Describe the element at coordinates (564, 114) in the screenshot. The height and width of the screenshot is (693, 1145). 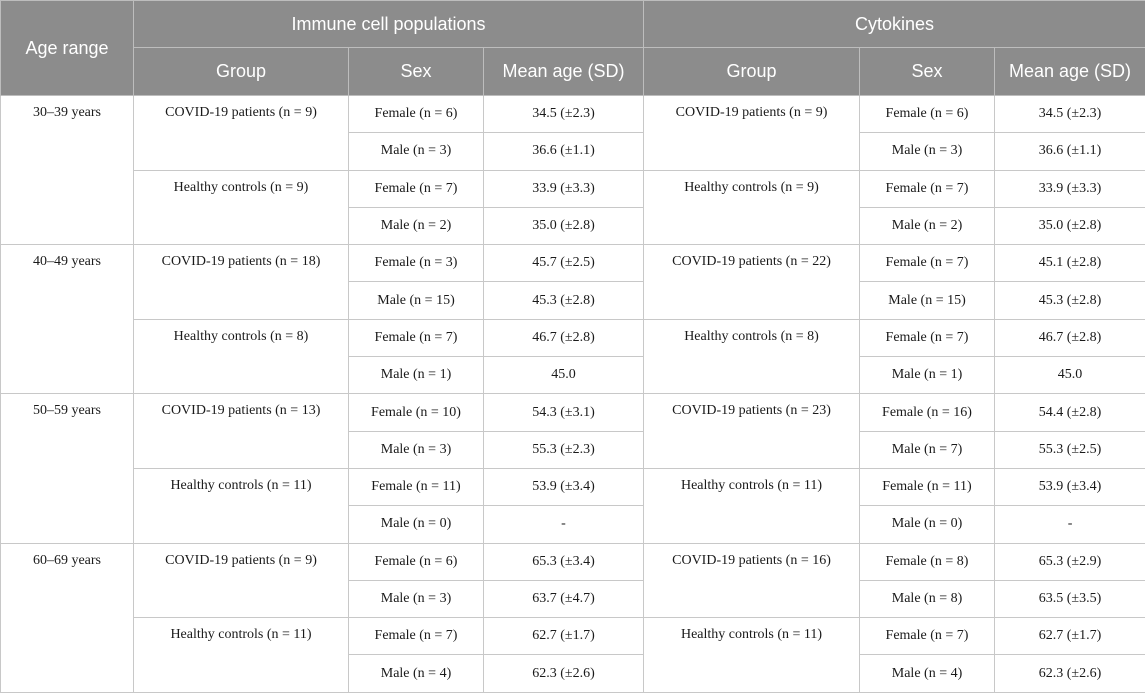
I see `immune-mean-age-cell: 34.5 (±2.3)` at that location.